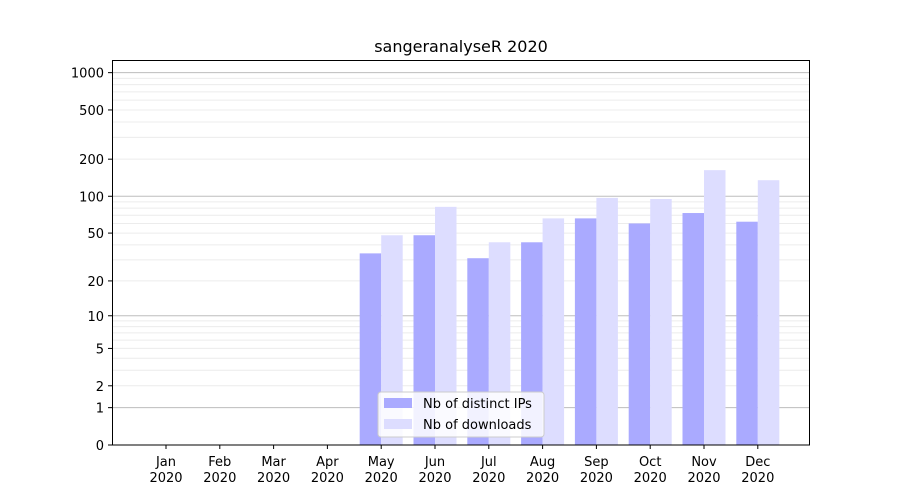  I want to click on x-tick-label: Oct, so click(650, 462).